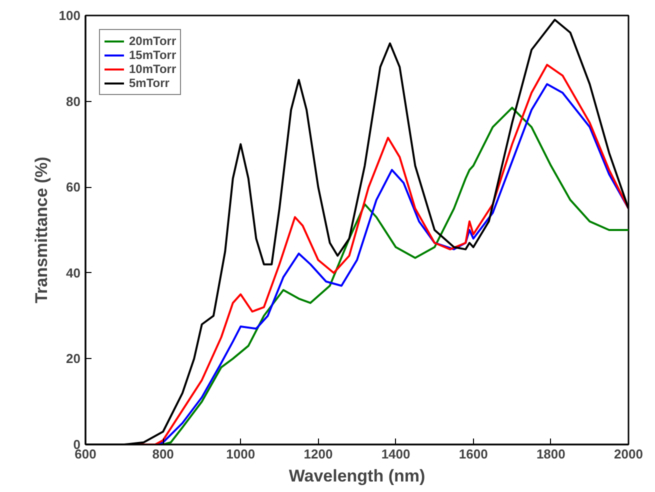 The height and width of the screenshot is (492, 655). I want to click on y-tick-label: 80, so click(73, 101).